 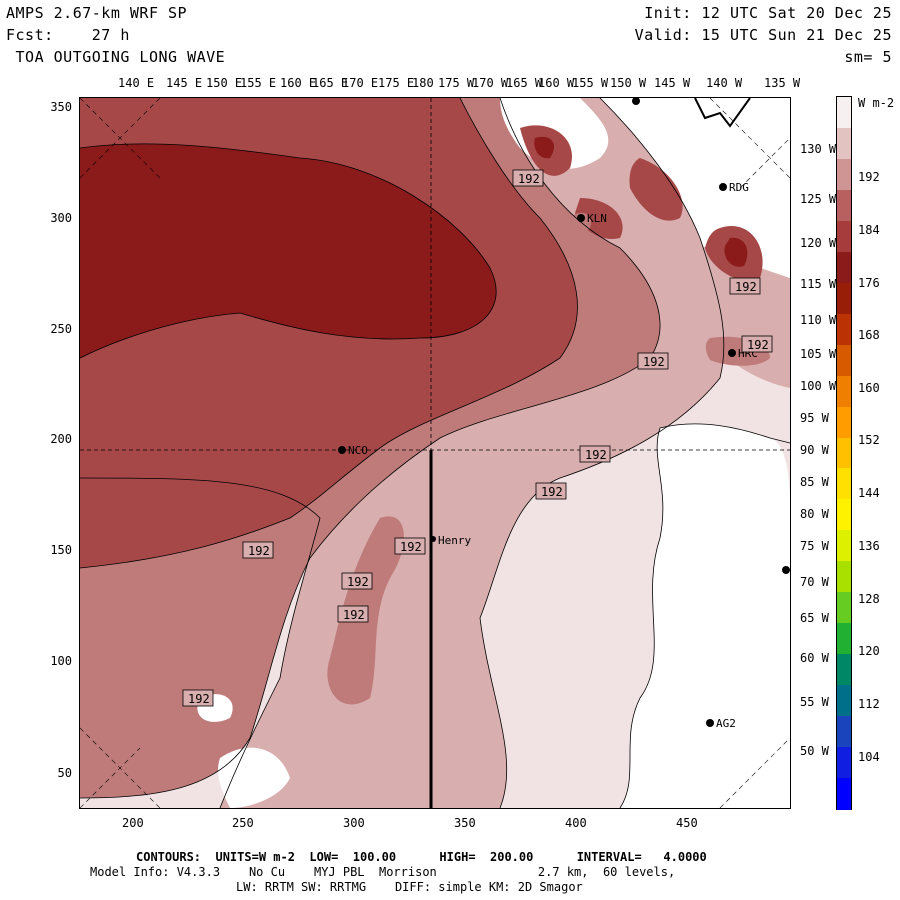 What do you see at coordinates (490, 83) in the screenshot?
I see `lon-label: 170 W` at bounding box center [490, 83].